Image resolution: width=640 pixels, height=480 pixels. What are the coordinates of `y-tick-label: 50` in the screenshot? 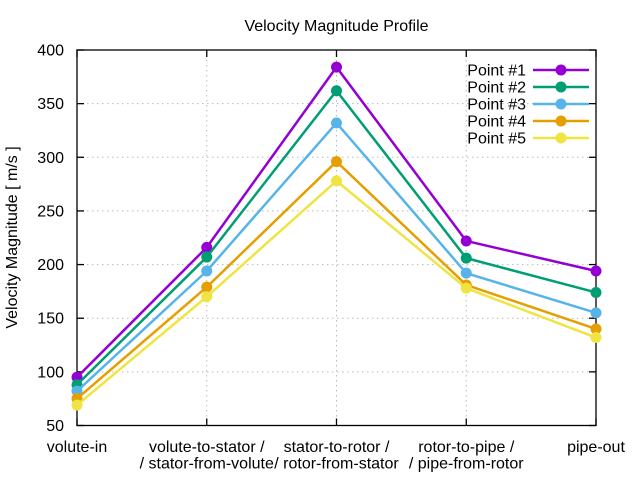 It's located at (55, 426).